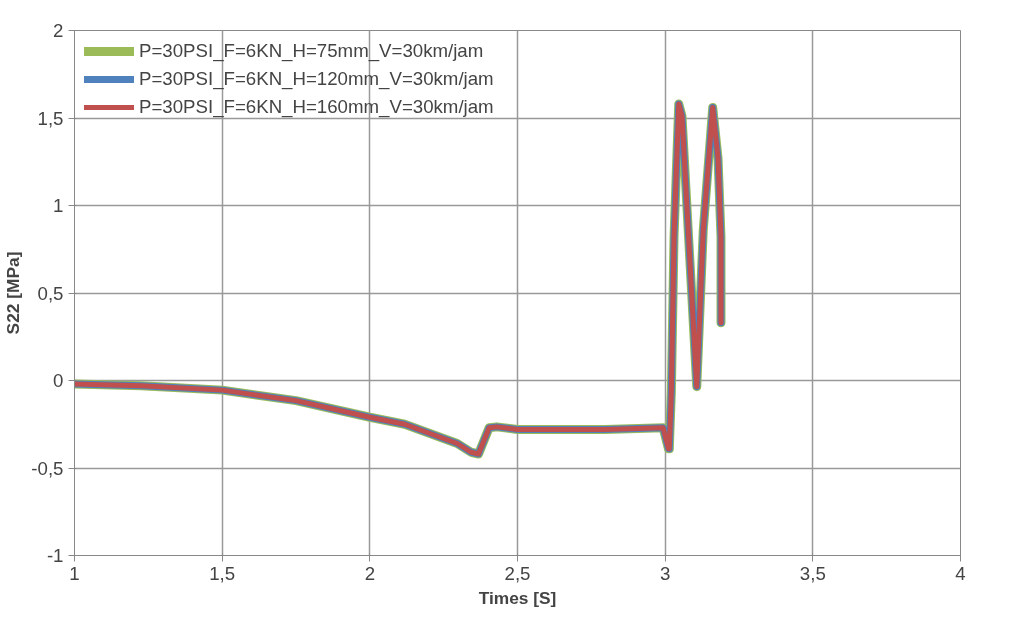 This screenshot has height=630, width=1018. Describe the element at coordinates (13, 293) in the screenshot. I see `y-axis-title: S22 [MPa]` at that location.